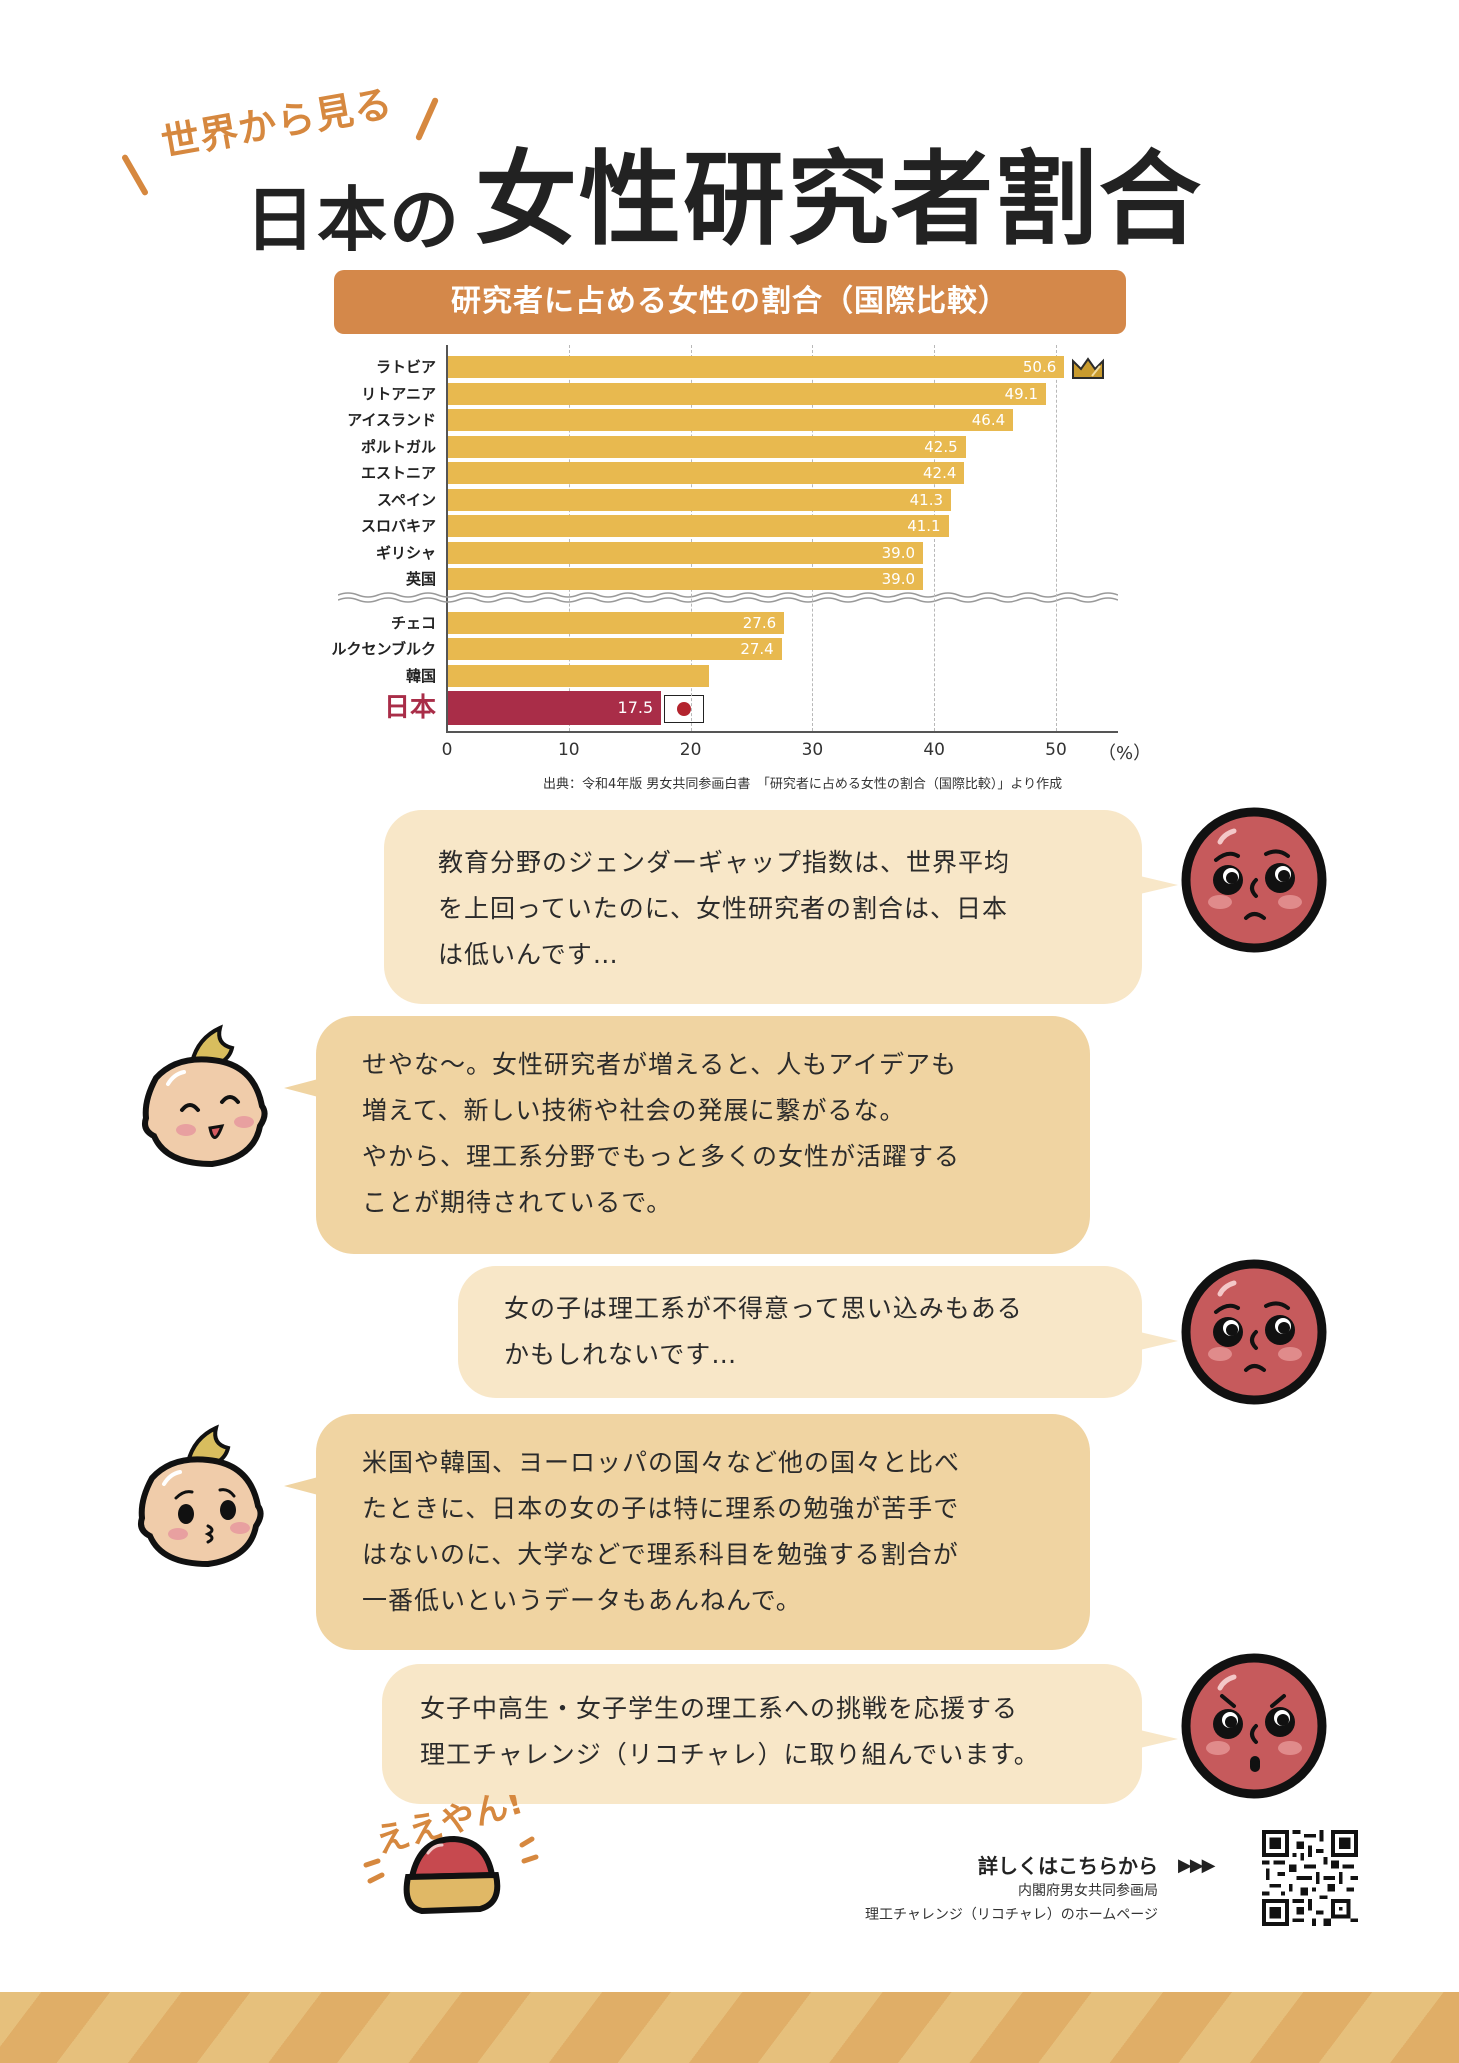 The image size is (1459, 2063). Describe the element at coordinates (135, 175) in the screenshot. I see `accent-slash-left` at that location.